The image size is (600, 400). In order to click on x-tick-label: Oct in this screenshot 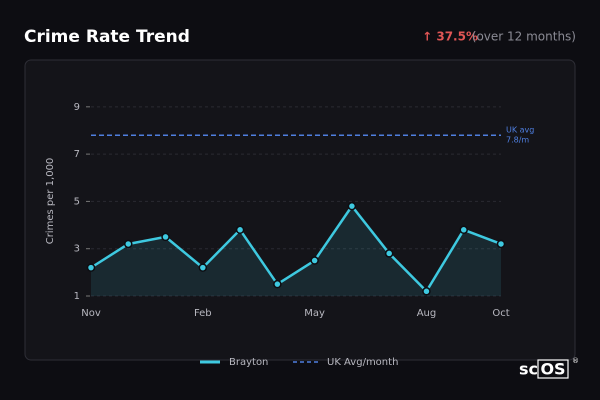, I will do `click(500, 313)`.